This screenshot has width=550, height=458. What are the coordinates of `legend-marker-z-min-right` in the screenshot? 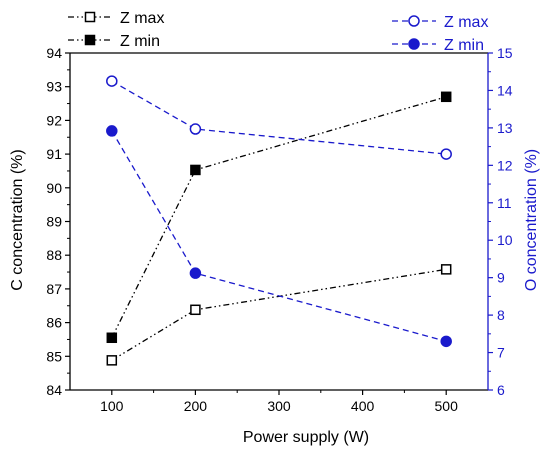 It's located at (414, 44).